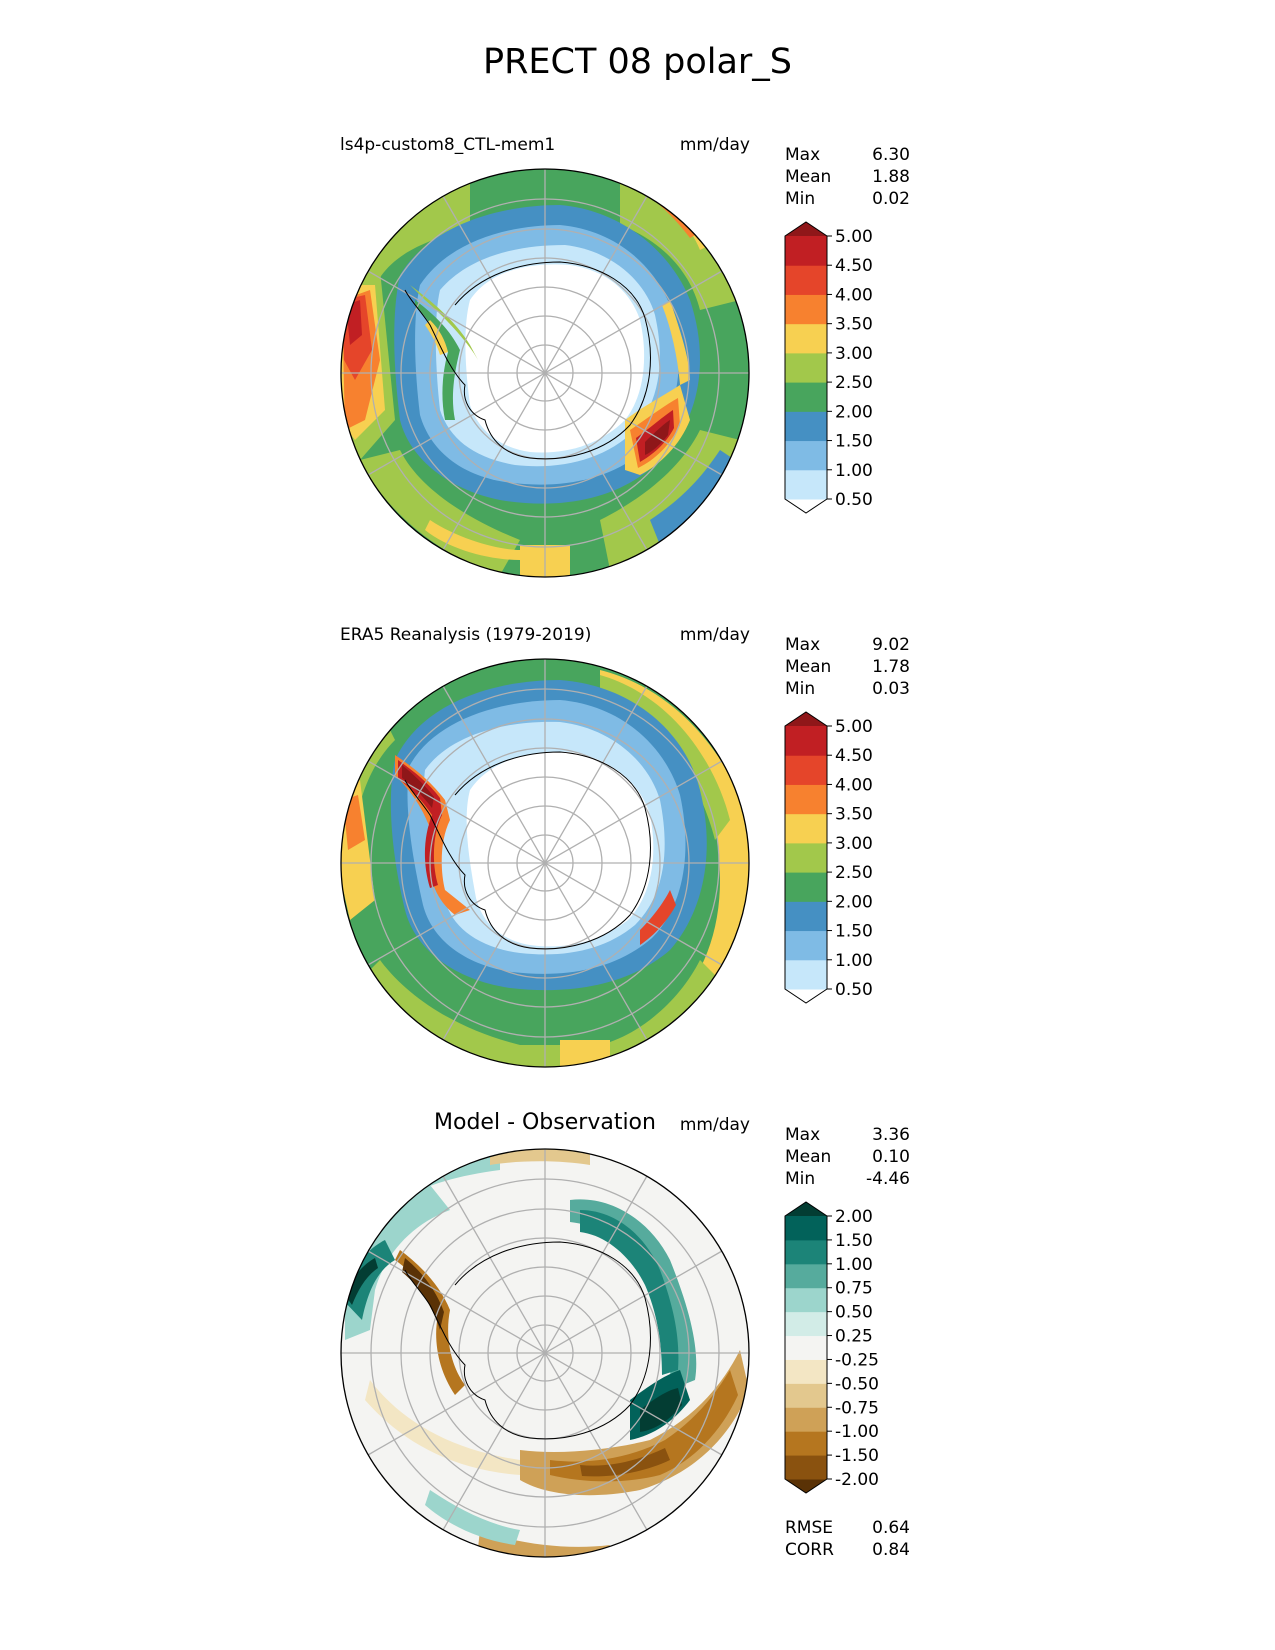 The height and width of the screenshot is (1650, 1275). Describe the element at coordinates (800, 199) in the screenshot. I see `panel-1-stat-label: Min` at that location.